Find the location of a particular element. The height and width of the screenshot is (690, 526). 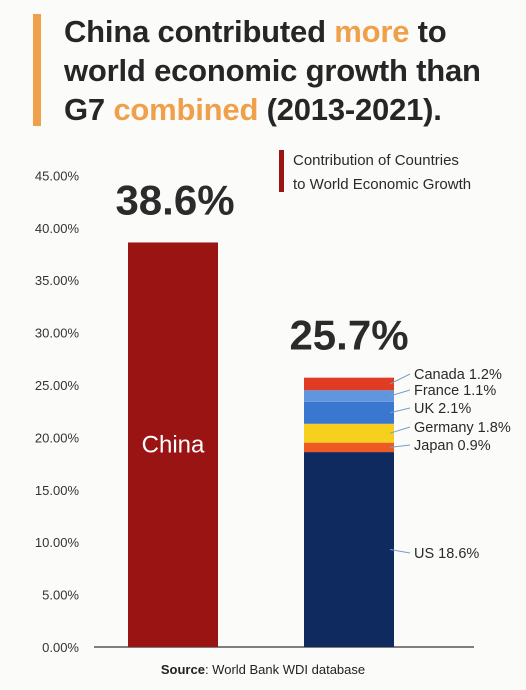

bar-segment-uk is located at coordinates (349, 412).